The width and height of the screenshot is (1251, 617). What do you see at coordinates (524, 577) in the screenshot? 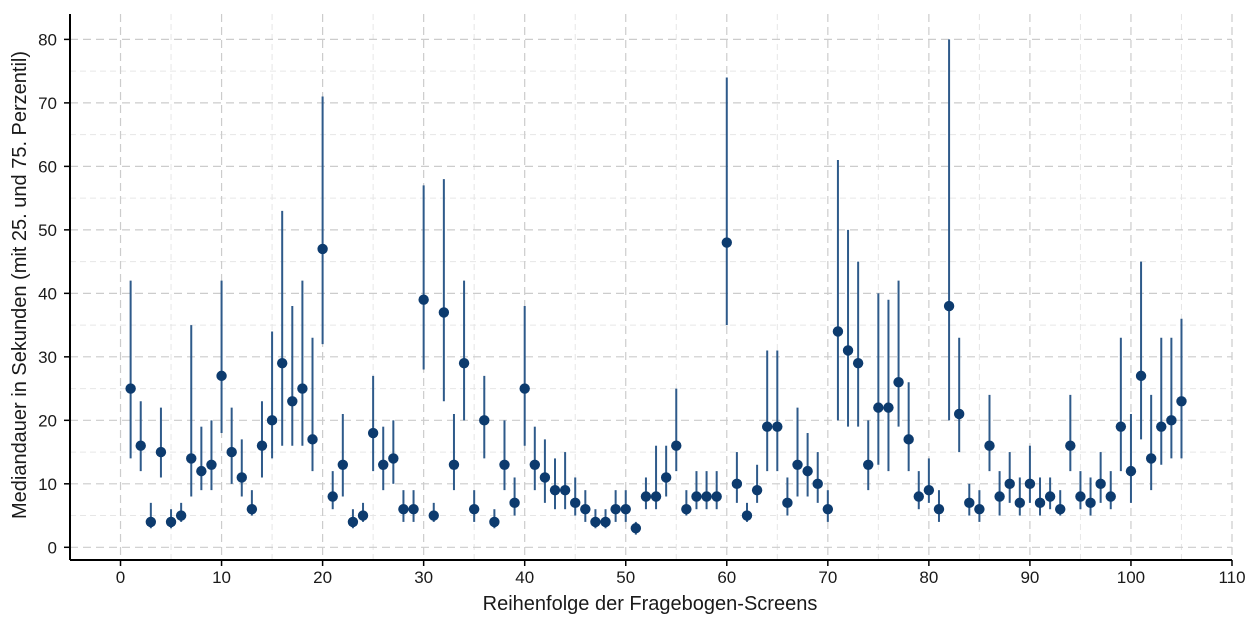
I see `x-tick-label: 40` at bounding box center [524, 577].